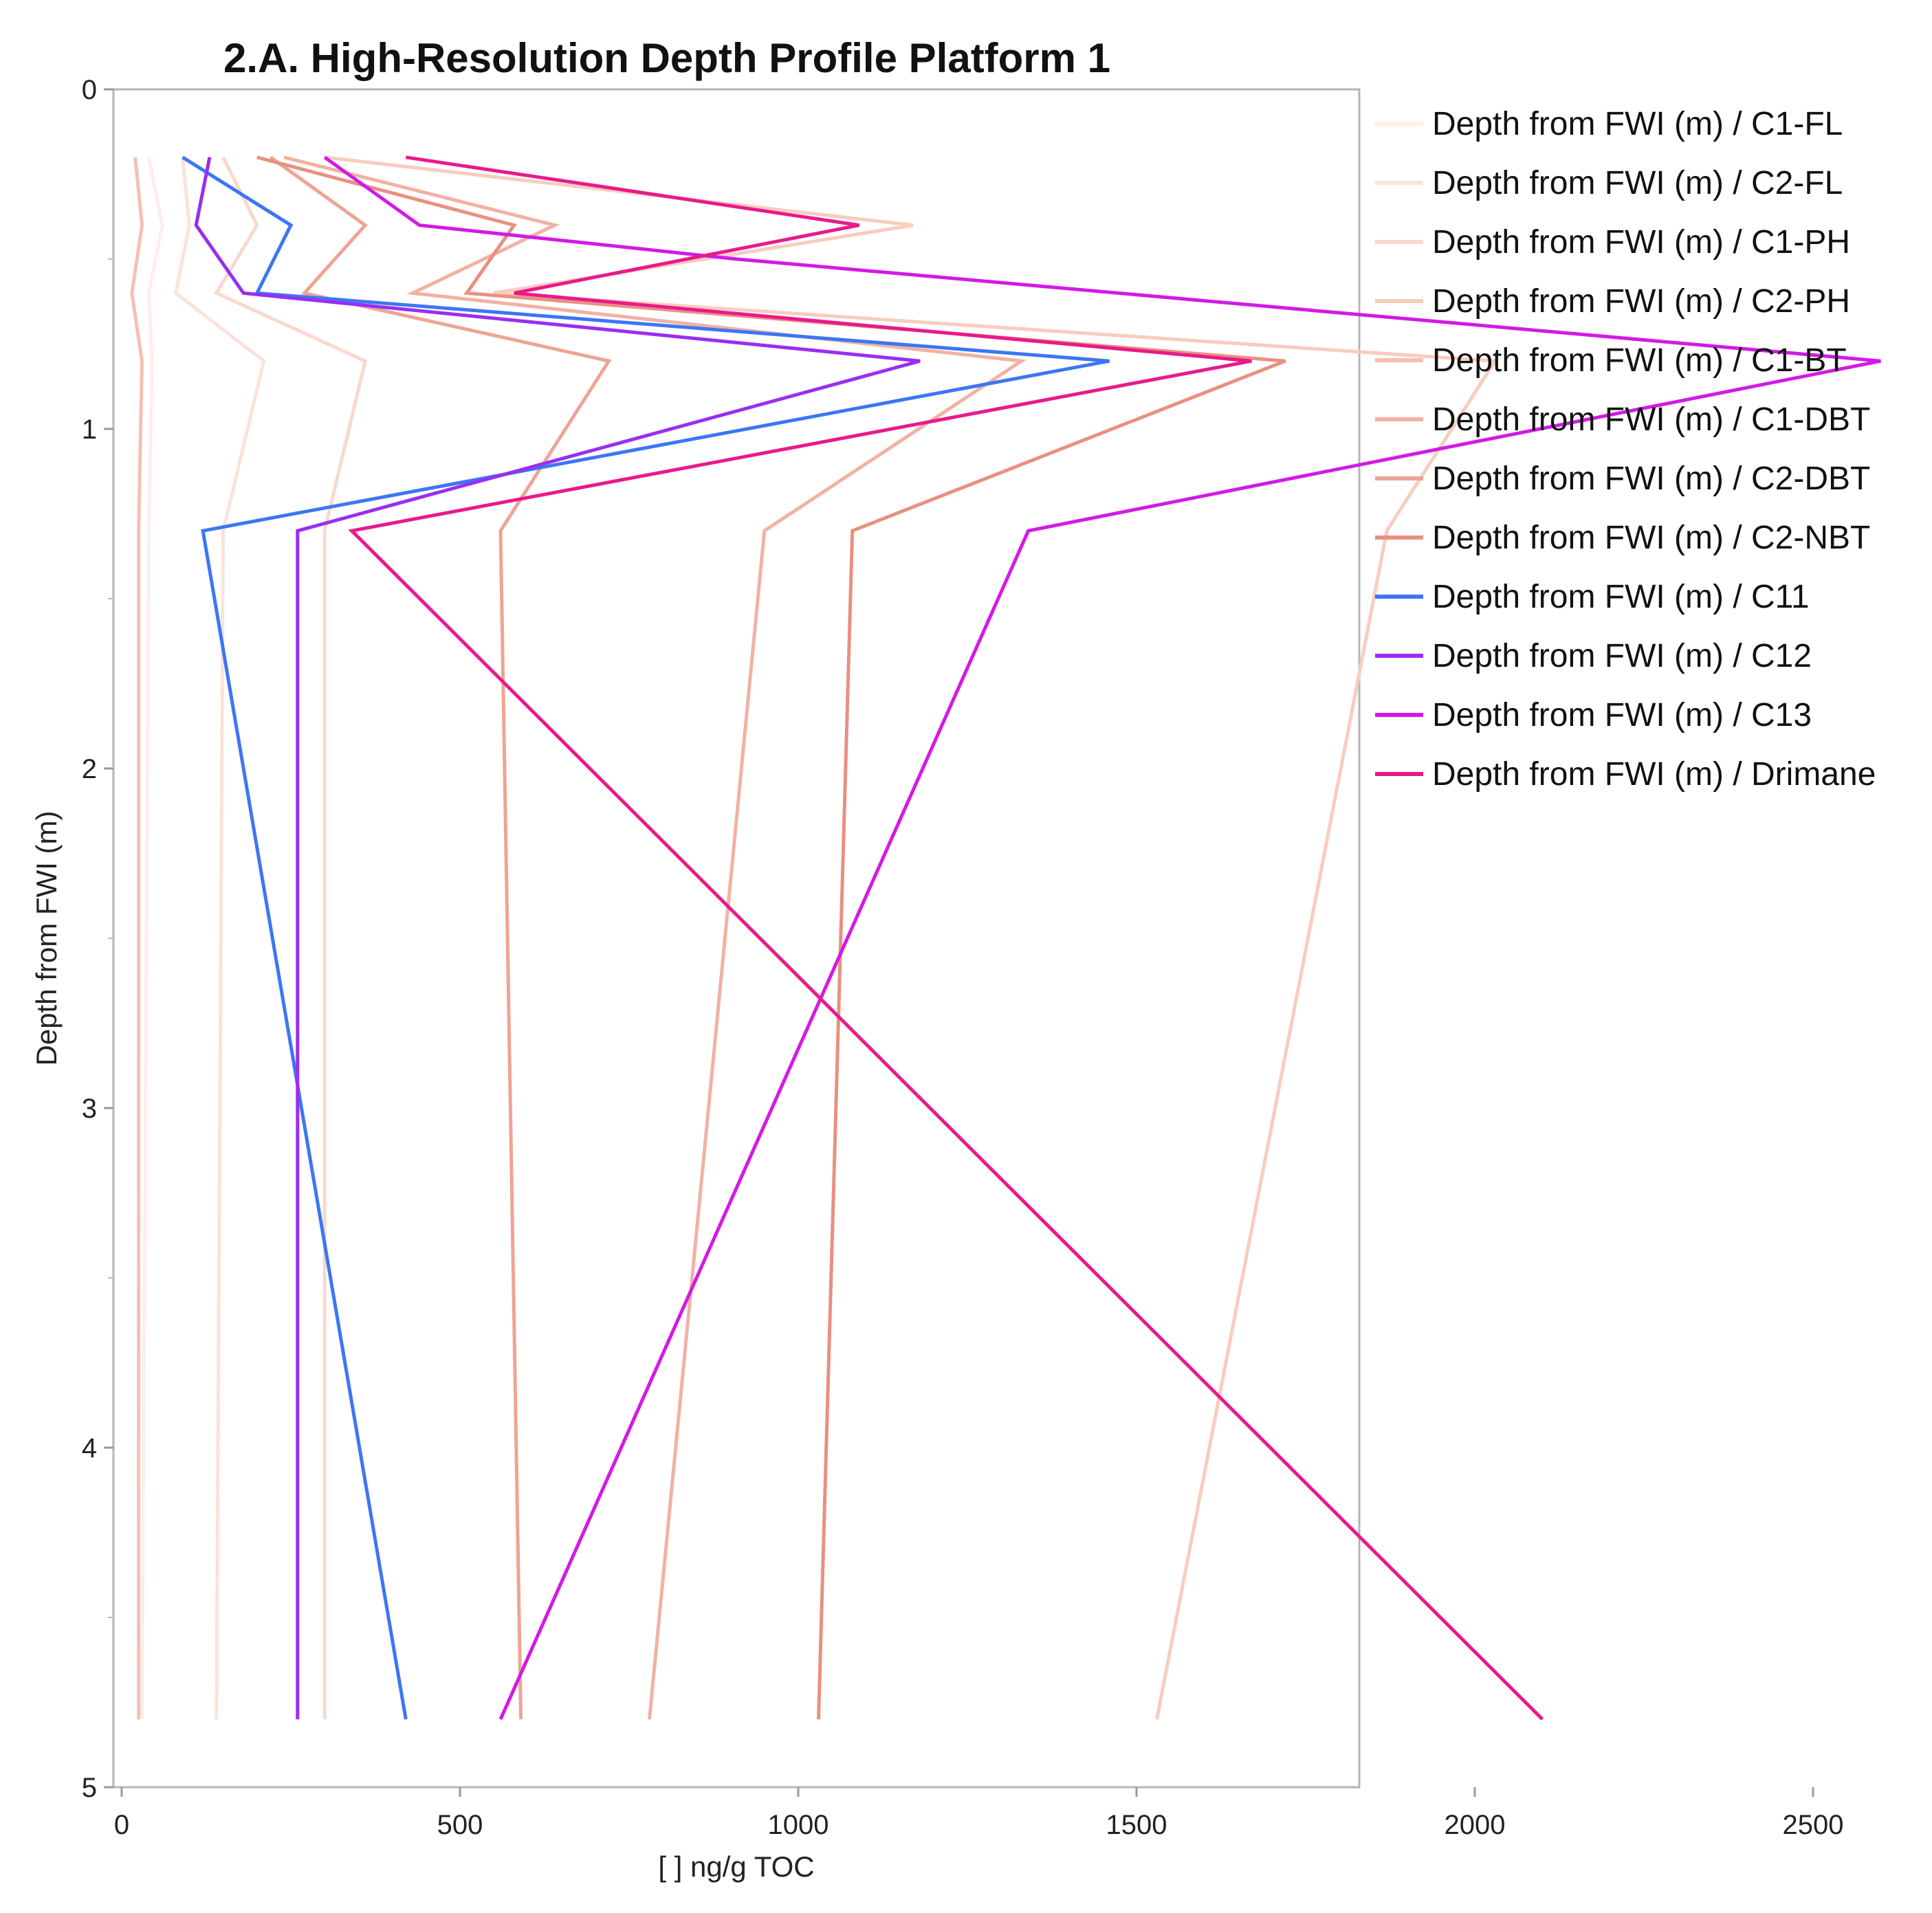 The image size is (1932, 1913). I want to click on x-tick-label: 500, so click(460, 1825).